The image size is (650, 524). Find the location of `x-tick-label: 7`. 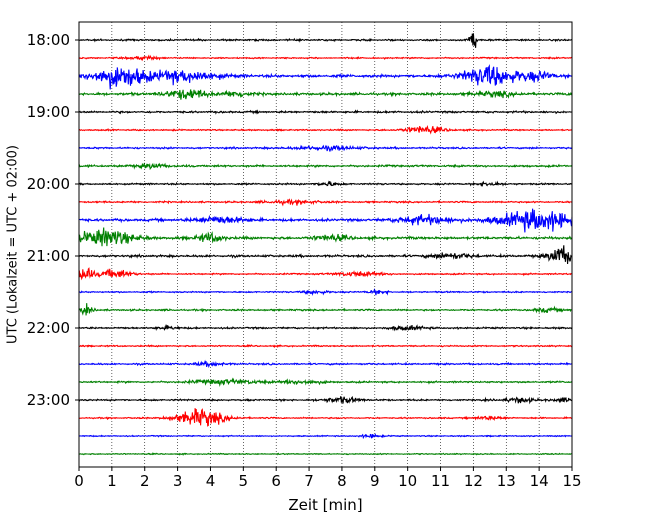

x-tick-label: 7 is located at coordinates (309, 481).